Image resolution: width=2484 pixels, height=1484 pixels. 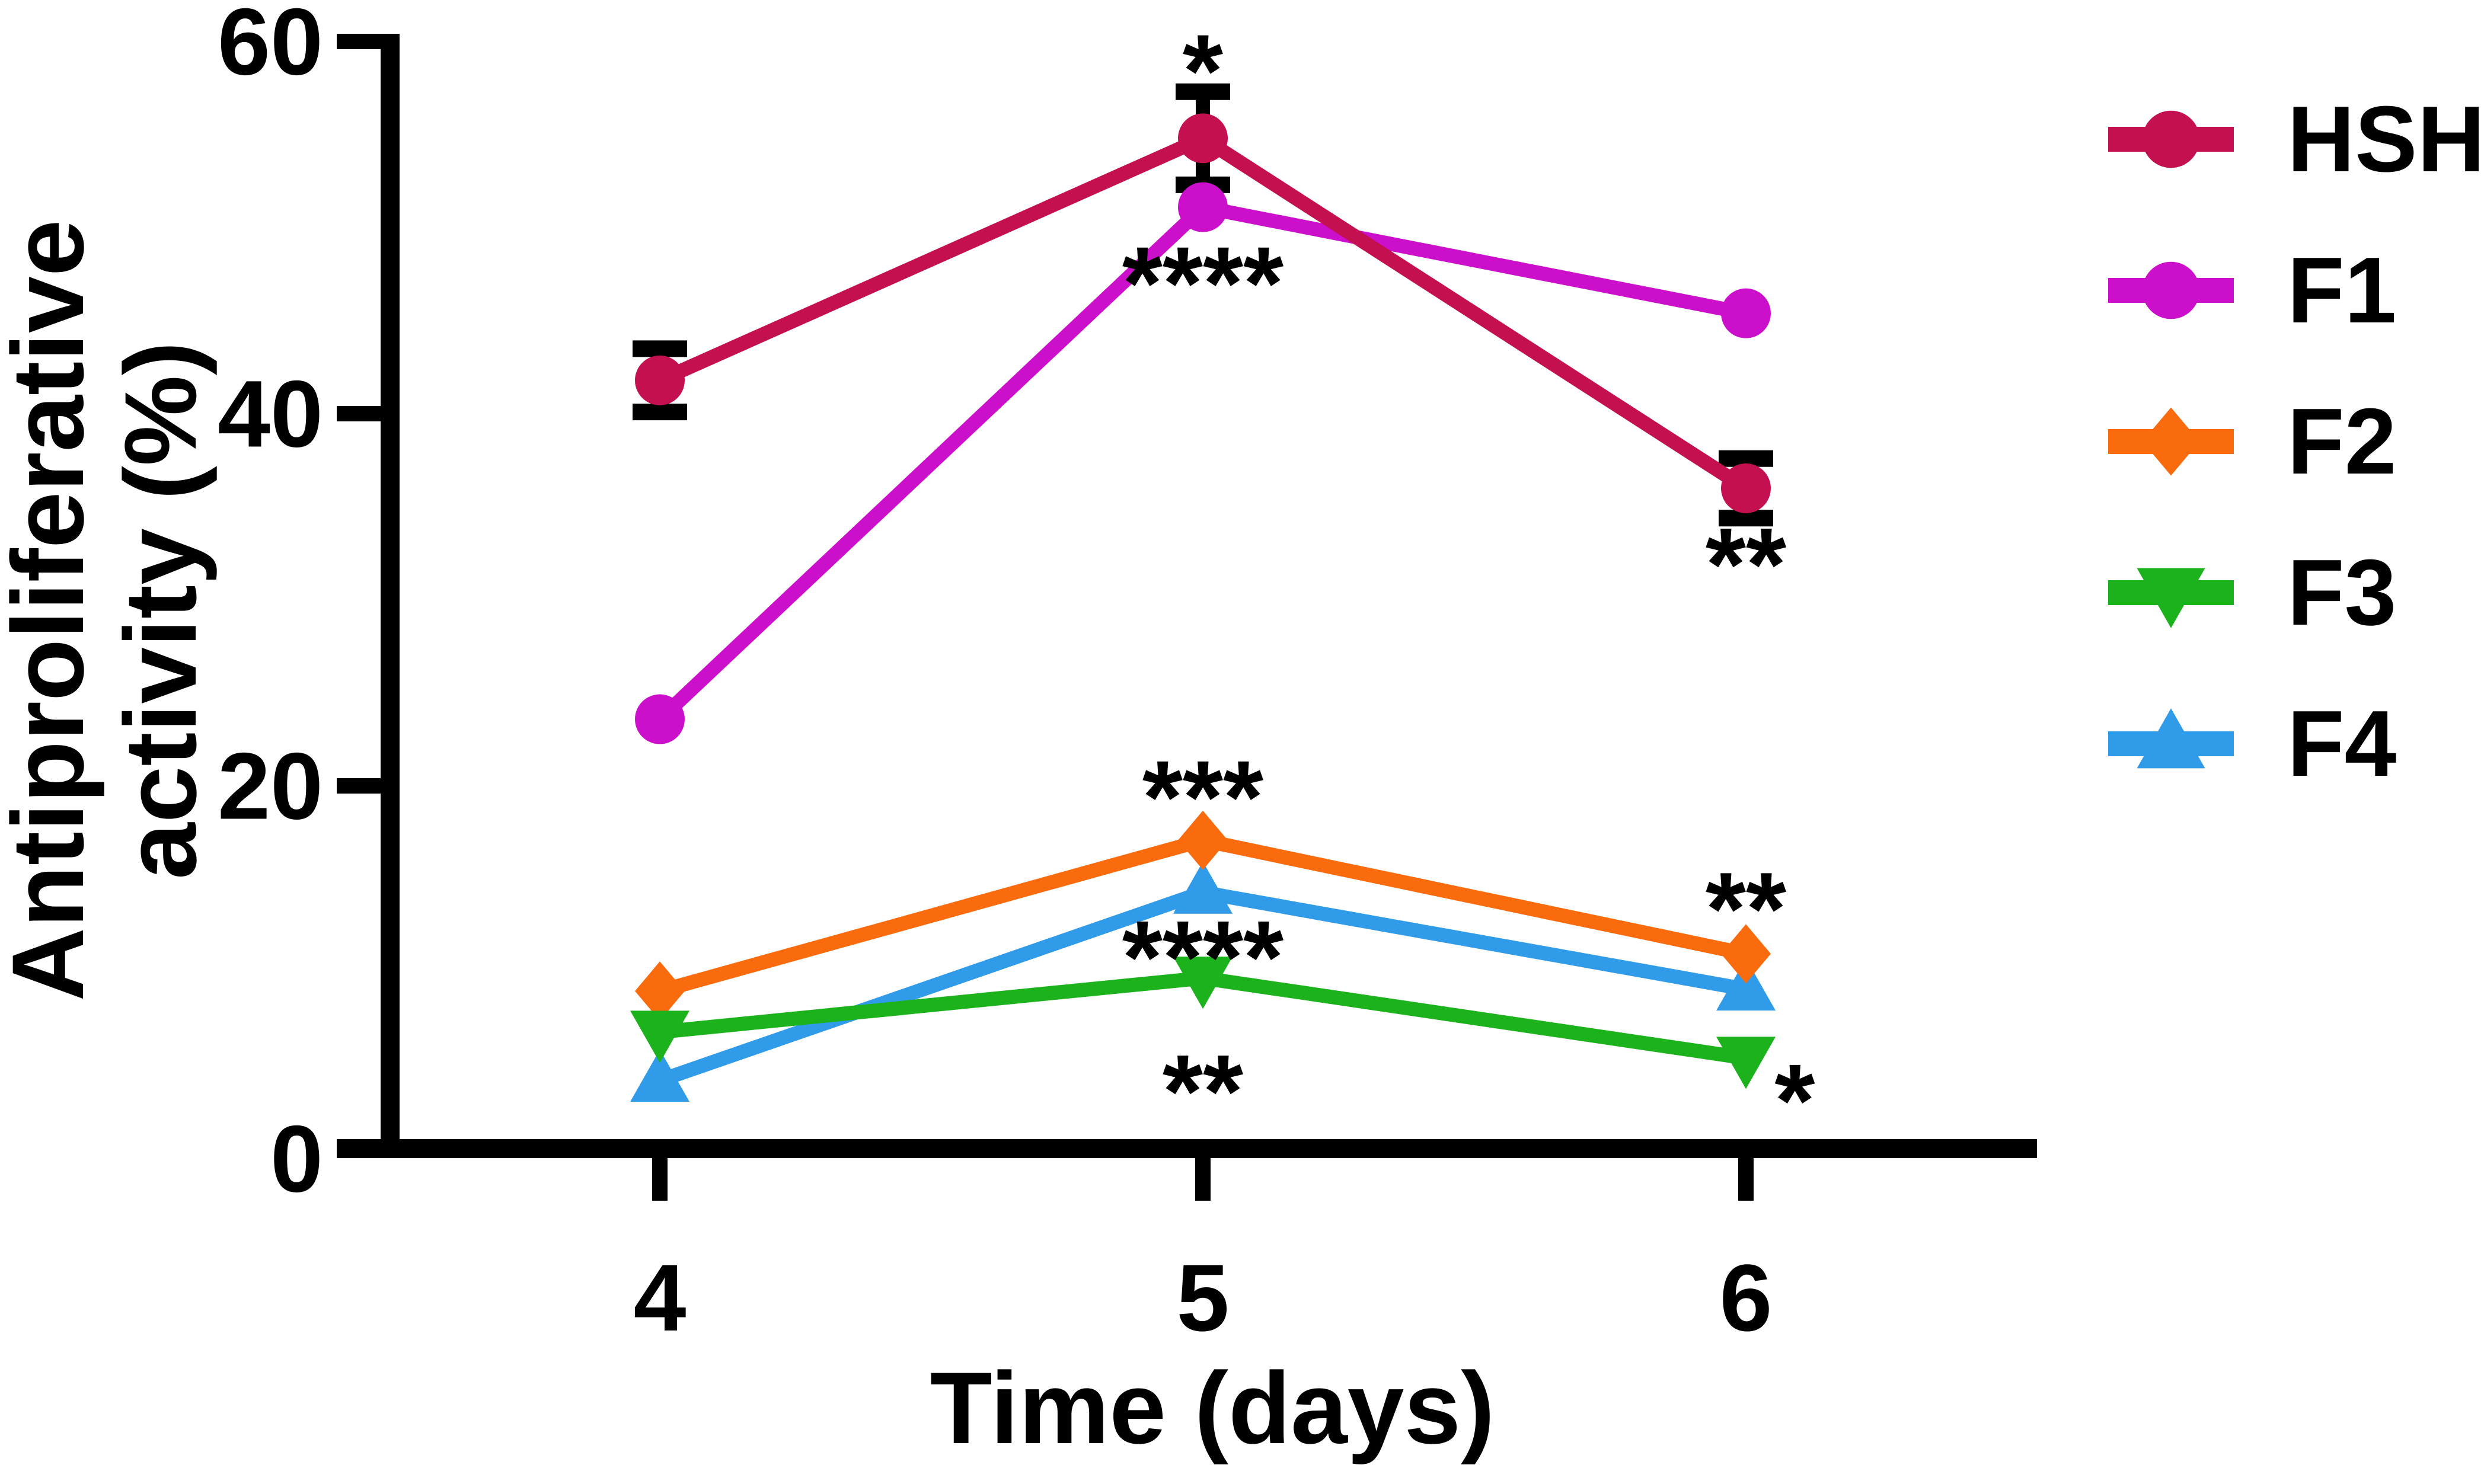 I want to click on legend-label-F1: F1, so click(x=2341, y=290).